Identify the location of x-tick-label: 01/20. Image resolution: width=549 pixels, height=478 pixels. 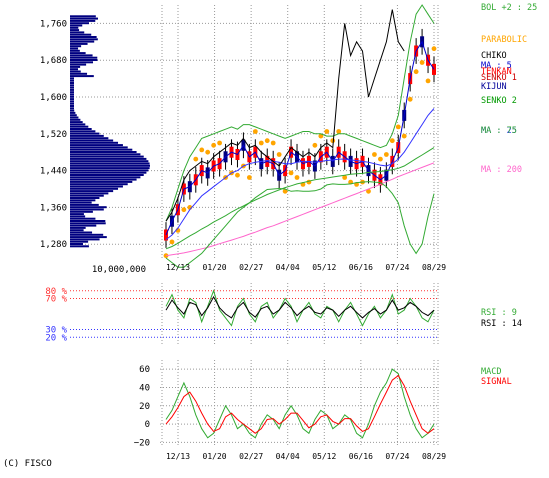
(215, 267).